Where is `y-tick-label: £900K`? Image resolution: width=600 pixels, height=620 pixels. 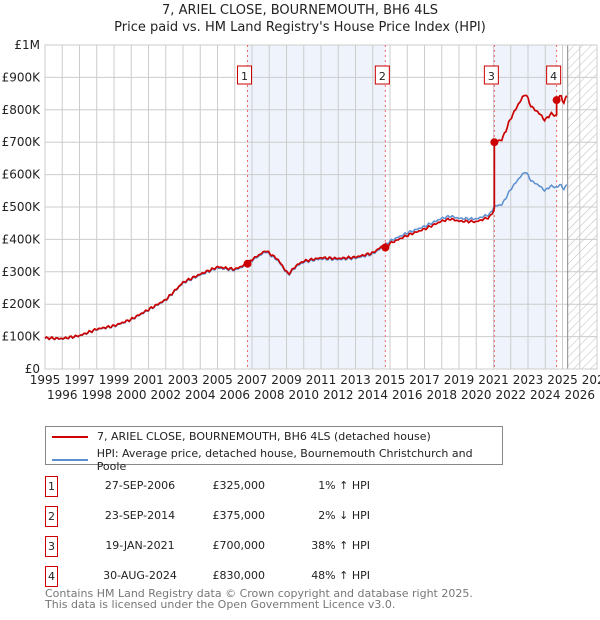 y-tick-label: £900K is located at coordinates (22, 77).